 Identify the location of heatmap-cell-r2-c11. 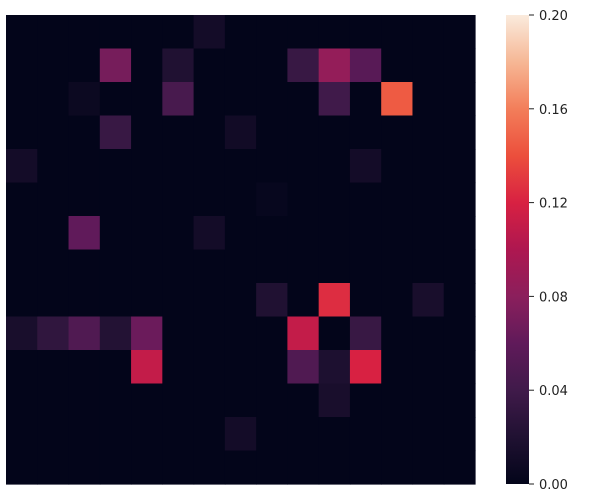
(365, 99).